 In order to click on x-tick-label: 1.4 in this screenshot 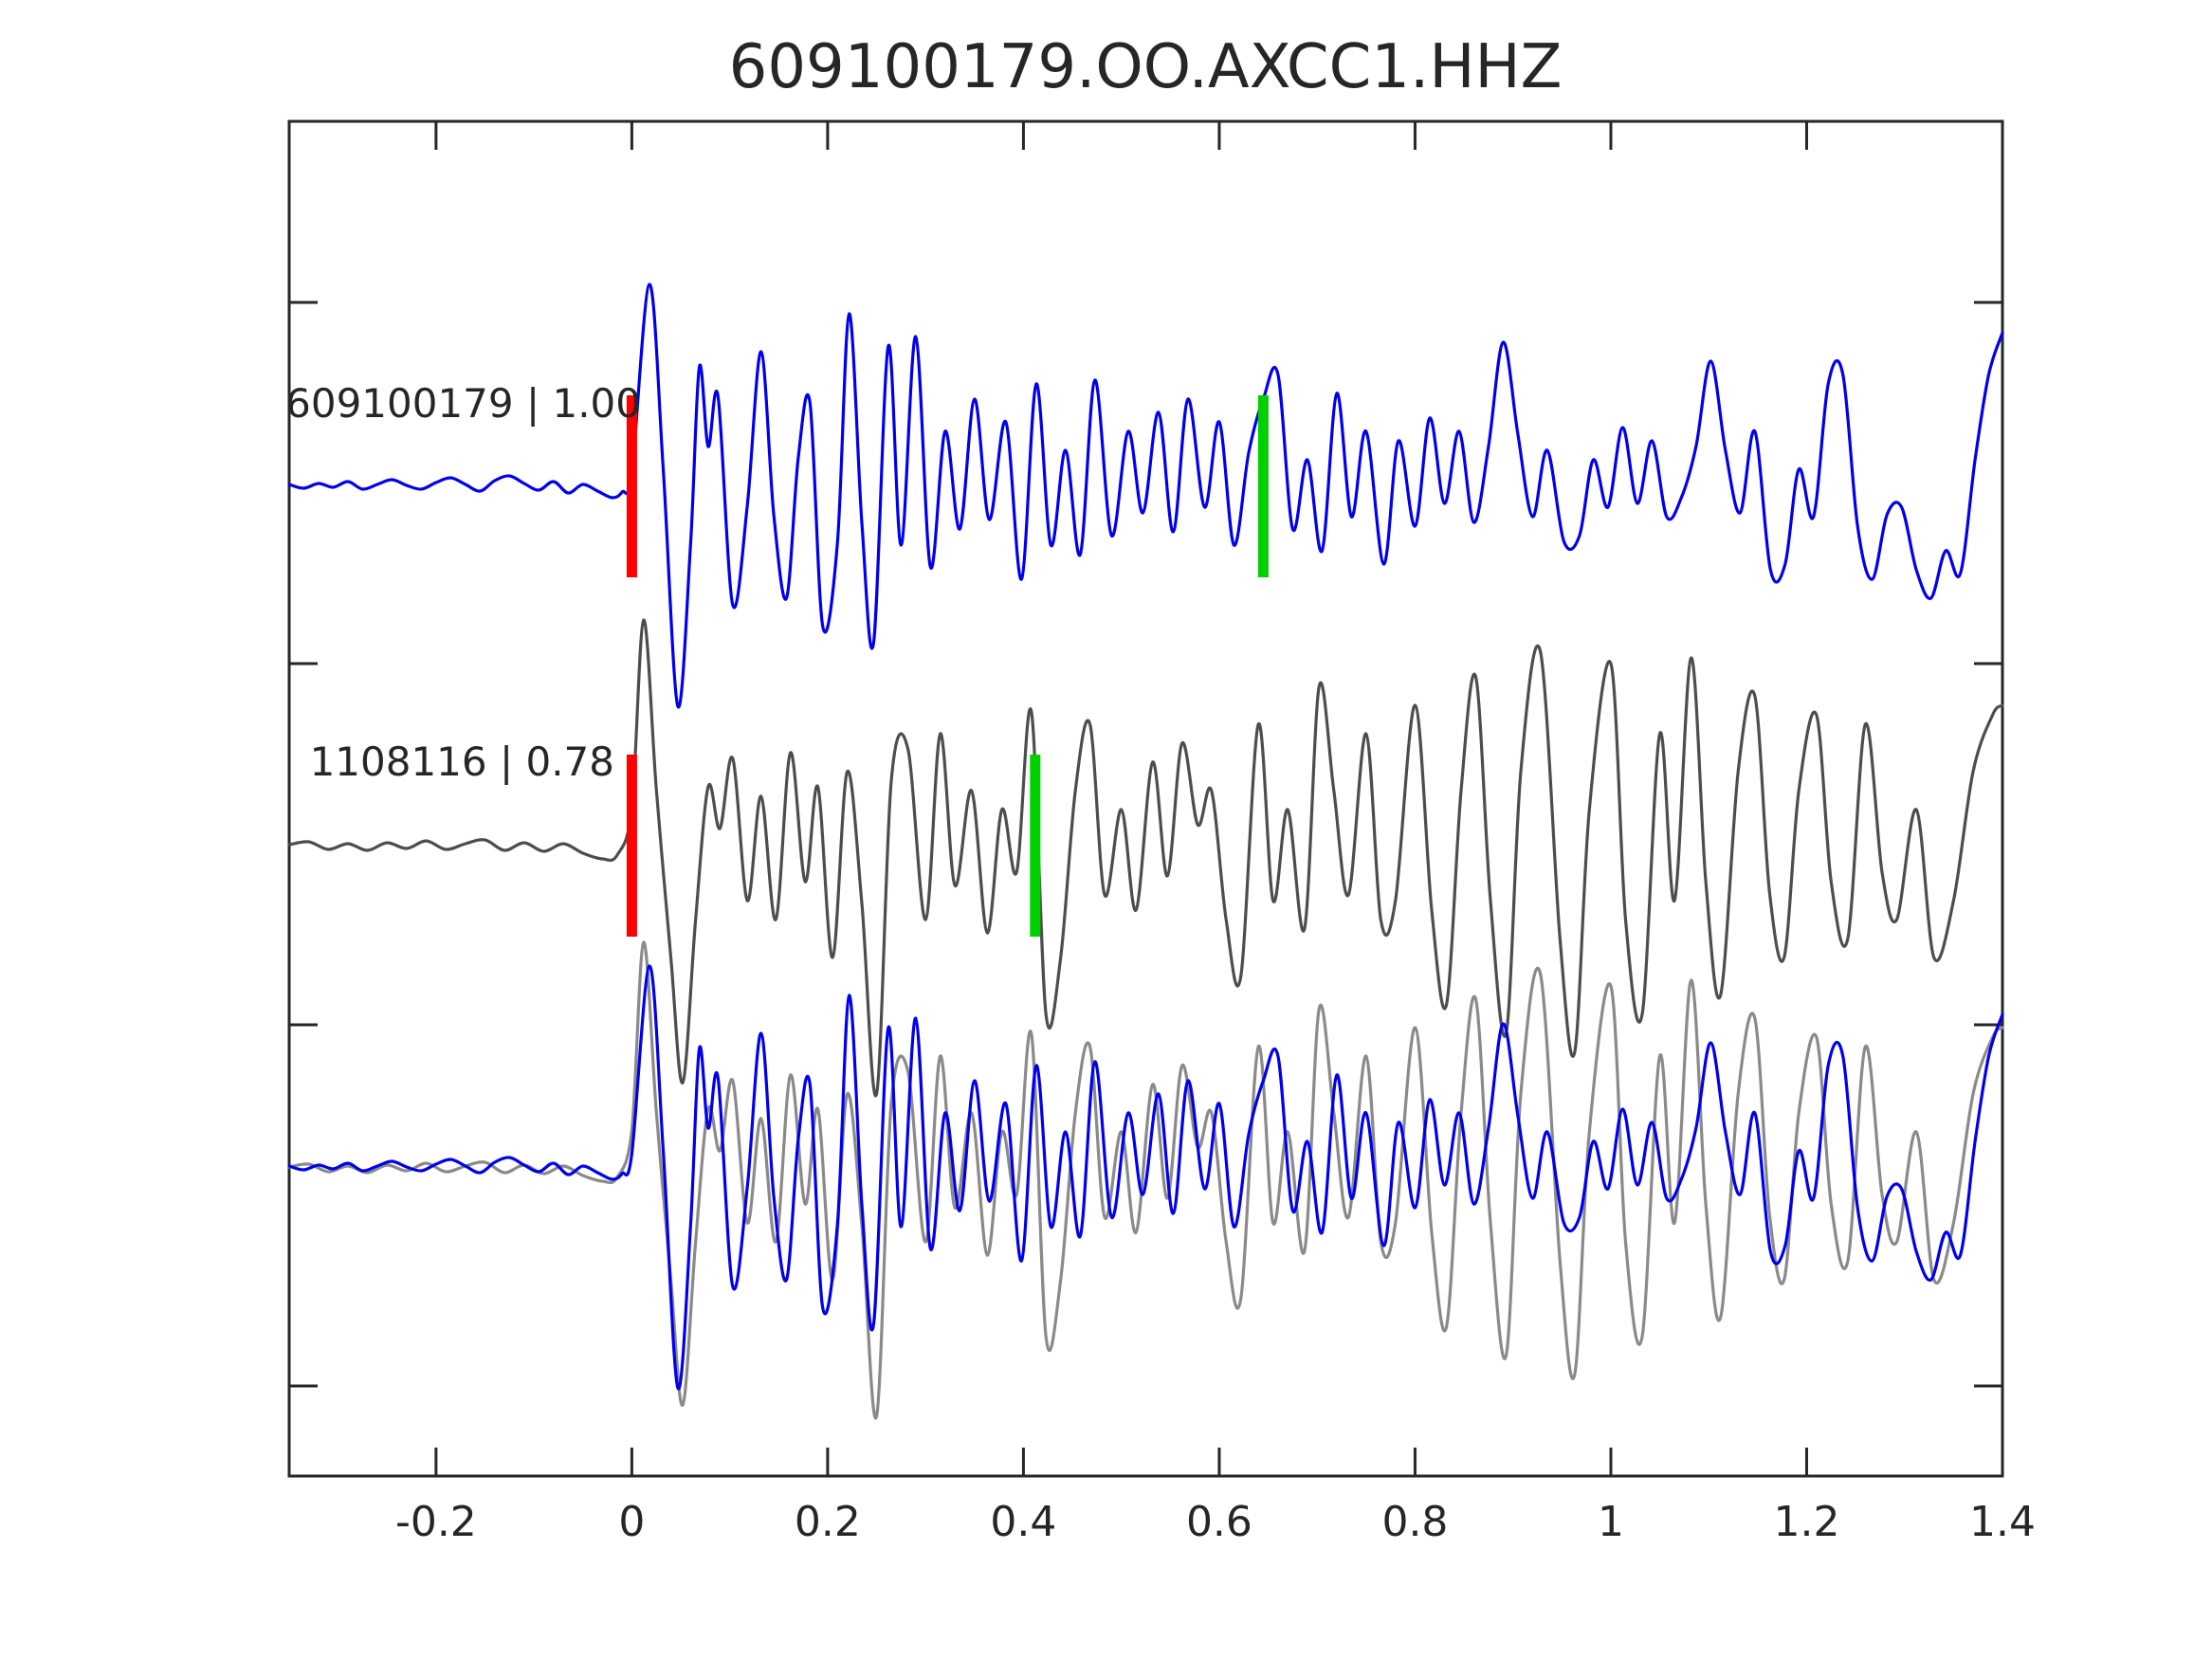, I will do `click(2003, 1522)`.